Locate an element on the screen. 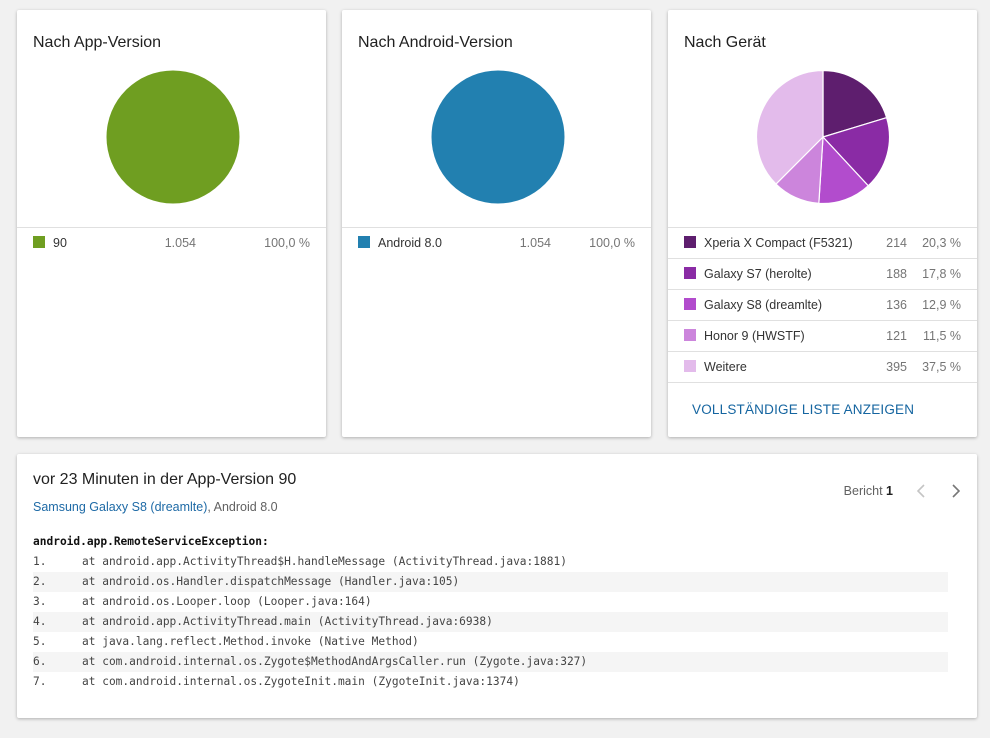 The width and height of the screenshot is (990, 738). next-report-button is located at coordinates (956, 491).